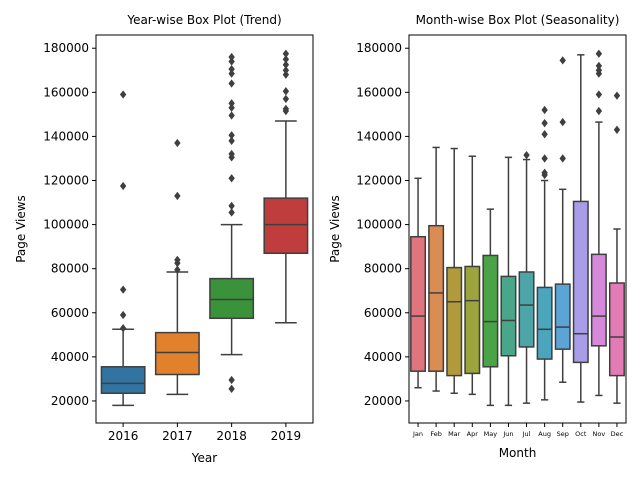  I want to click on x-axis-label: Year, so click(204, 458).